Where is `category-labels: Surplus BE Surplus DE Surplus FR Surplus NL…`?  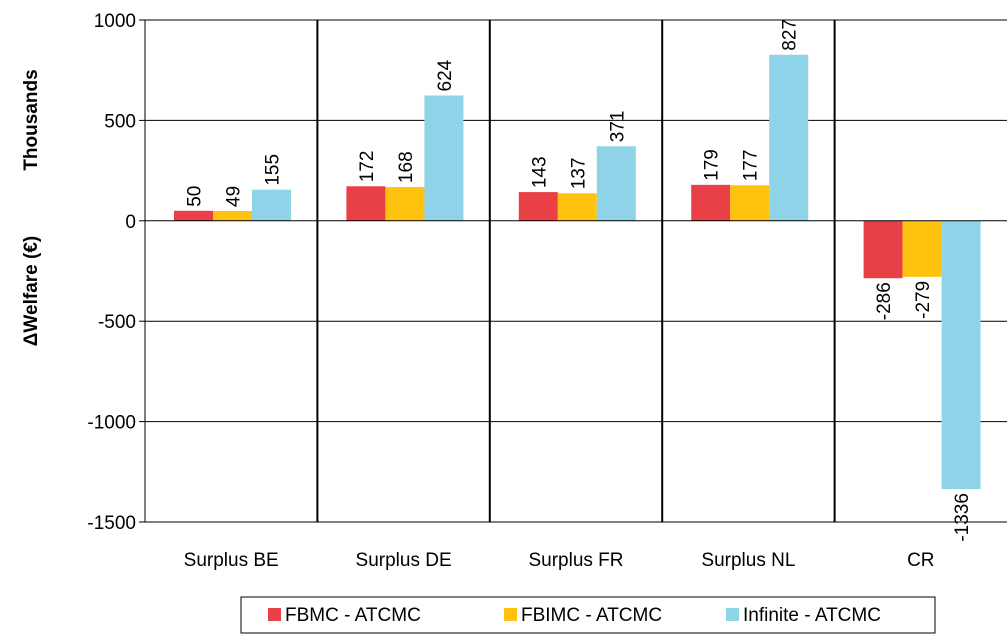
category-labels: Surplus BE Surplus DE Surplus FR Surplus NL… is located at coordinates (559, 560).